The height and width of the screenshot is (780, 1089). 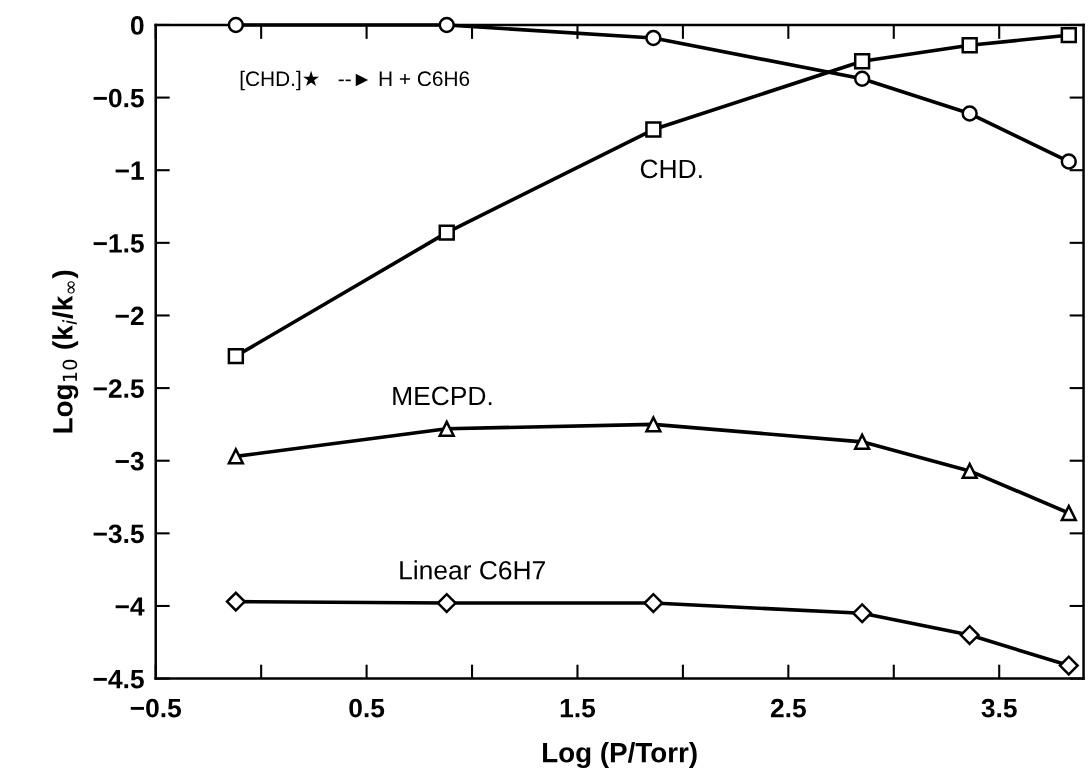 What do you see at coordinates (156, 708) in the screenshot?
I see `x-tick-label: −0.5` at bounding box center [156, 708].